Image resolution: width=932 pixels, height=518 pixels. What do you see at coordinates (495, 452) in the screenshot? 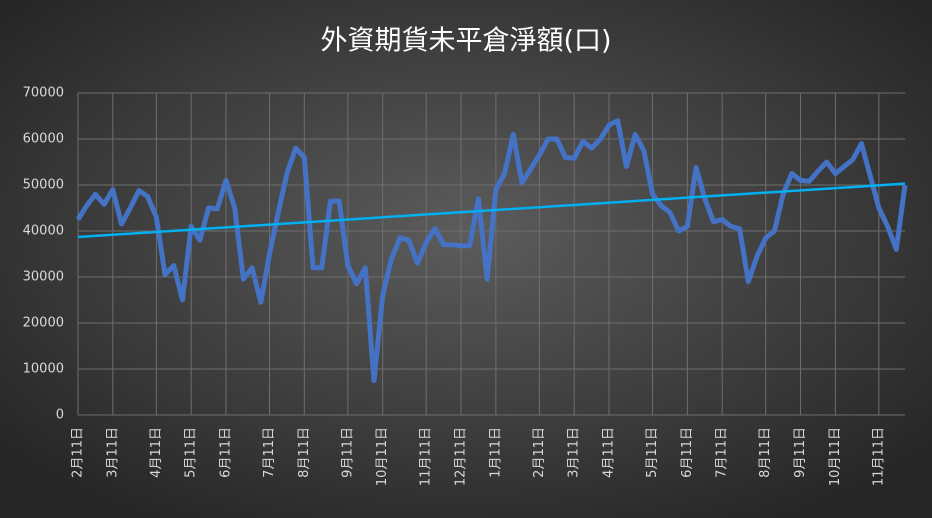
I see `x-tick-label: 1月11日` at bounding box center [495, 452].